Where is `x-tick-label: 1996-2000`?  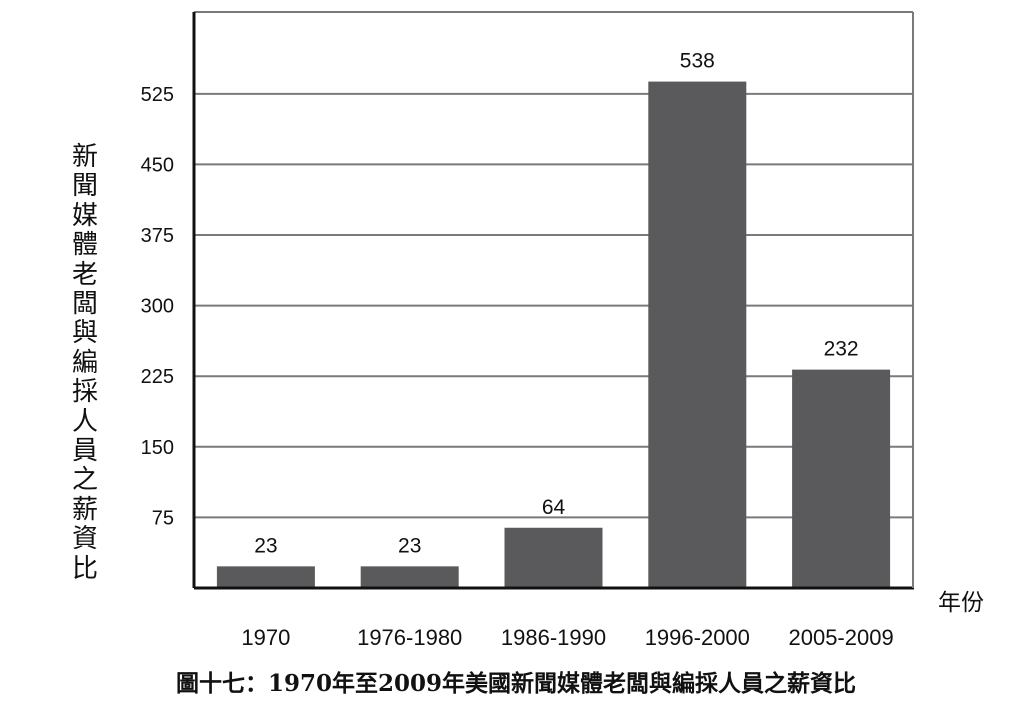
x-tick-label: 1996-2000 is located at coordinates (697, 637).